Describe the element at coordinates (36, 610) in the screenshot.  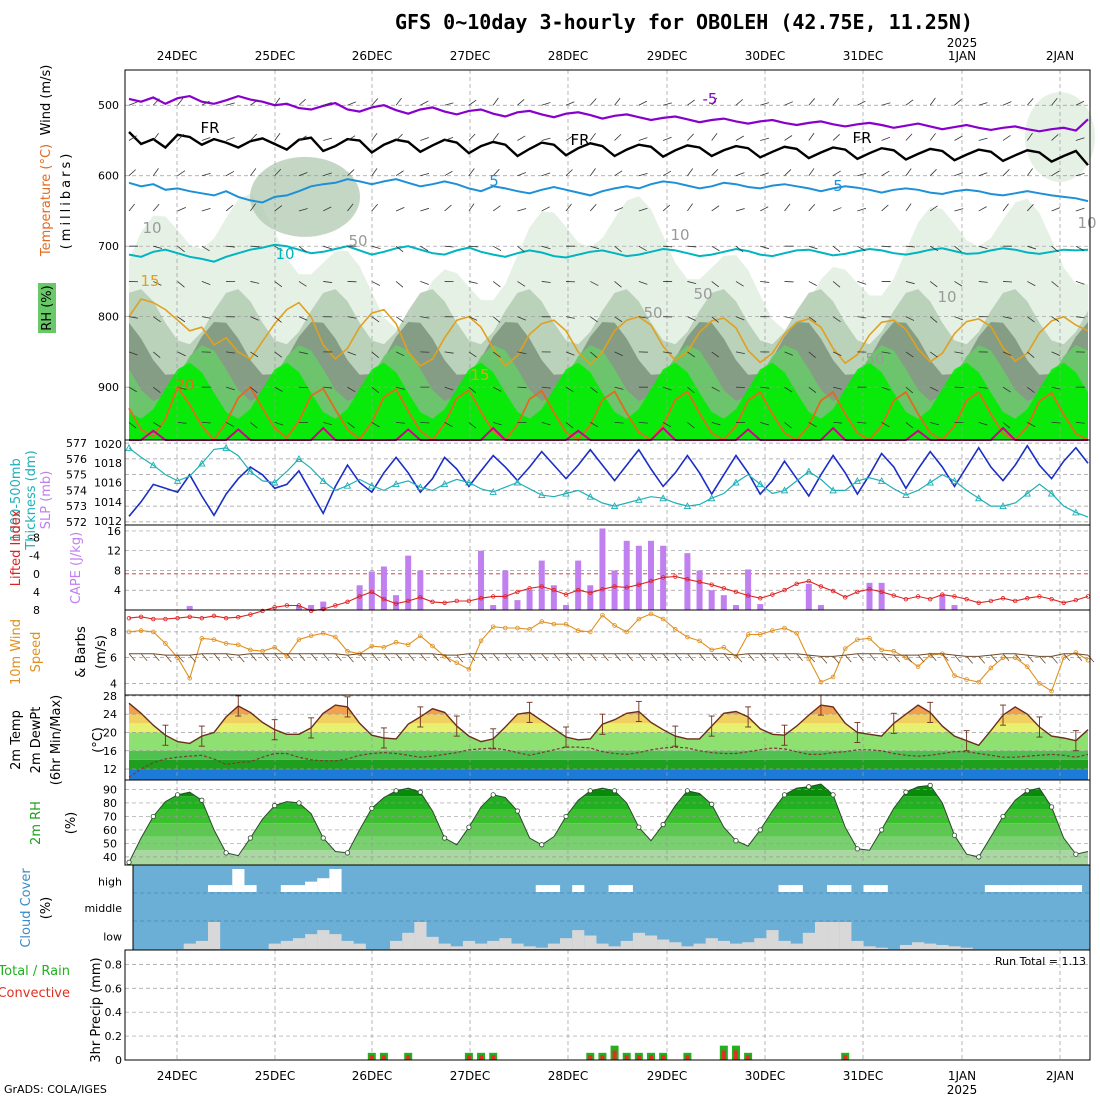
I see `left-tick-label: 8` at that location.